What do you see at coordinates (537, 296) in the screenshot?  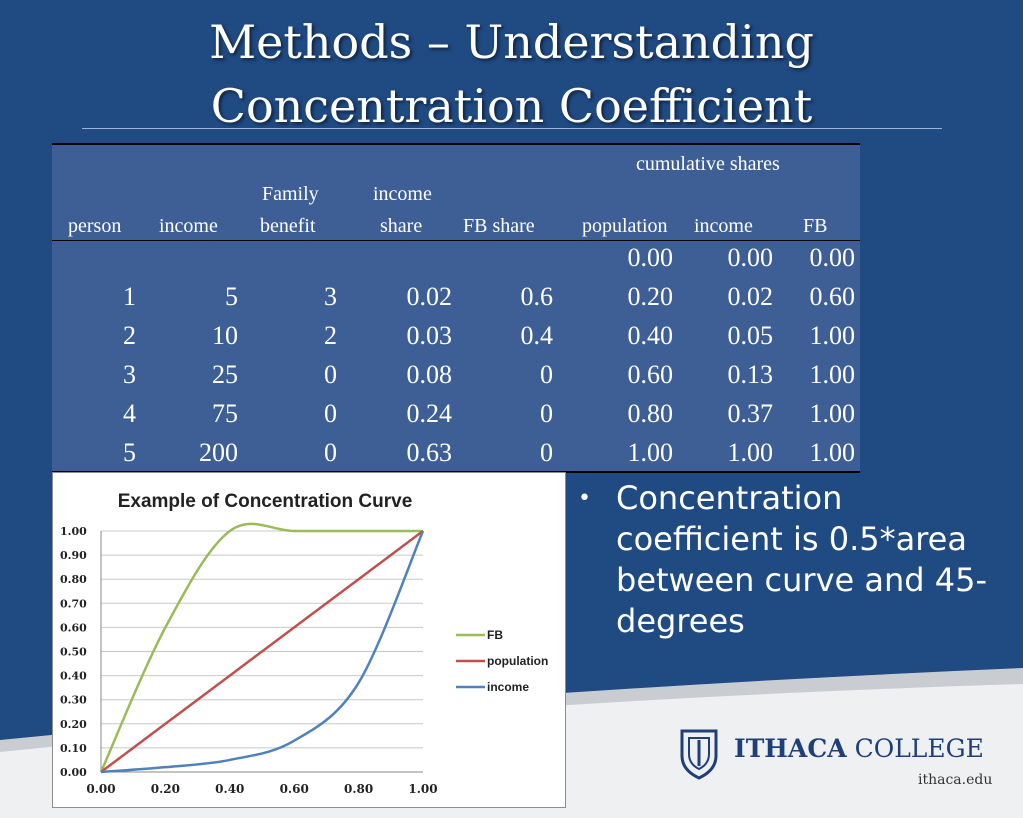 I see `cell-fb-share: 0.6` at bounding box center [537, 296].